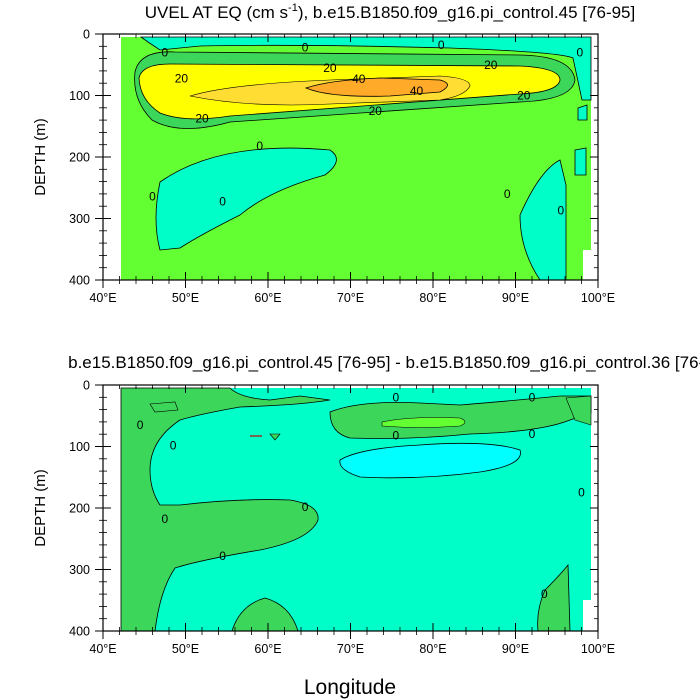 This screenshot has width=700, height=700. I want to click on uvel-negative-patch-small, so click(582, 112).